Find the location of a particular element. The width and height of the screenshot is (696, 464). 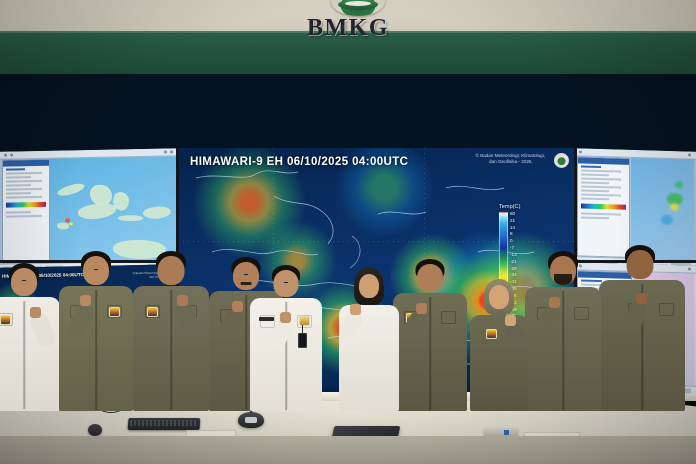

tick: -34 is located at coordinates (513, 275).